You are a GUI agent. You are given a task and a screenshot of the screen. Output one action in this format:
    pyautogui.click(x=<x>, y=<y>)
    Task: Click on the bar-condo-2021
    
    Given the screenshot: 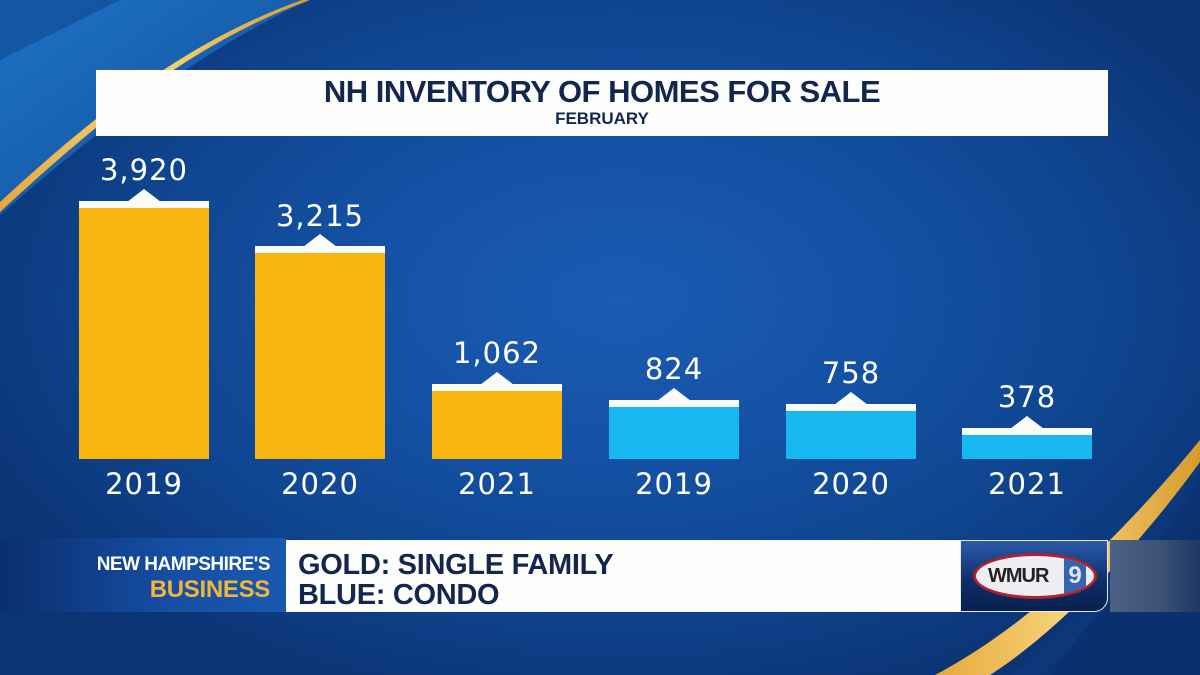 What is the action you would take?
    pyautogui.click(x=1027, y=437)
    